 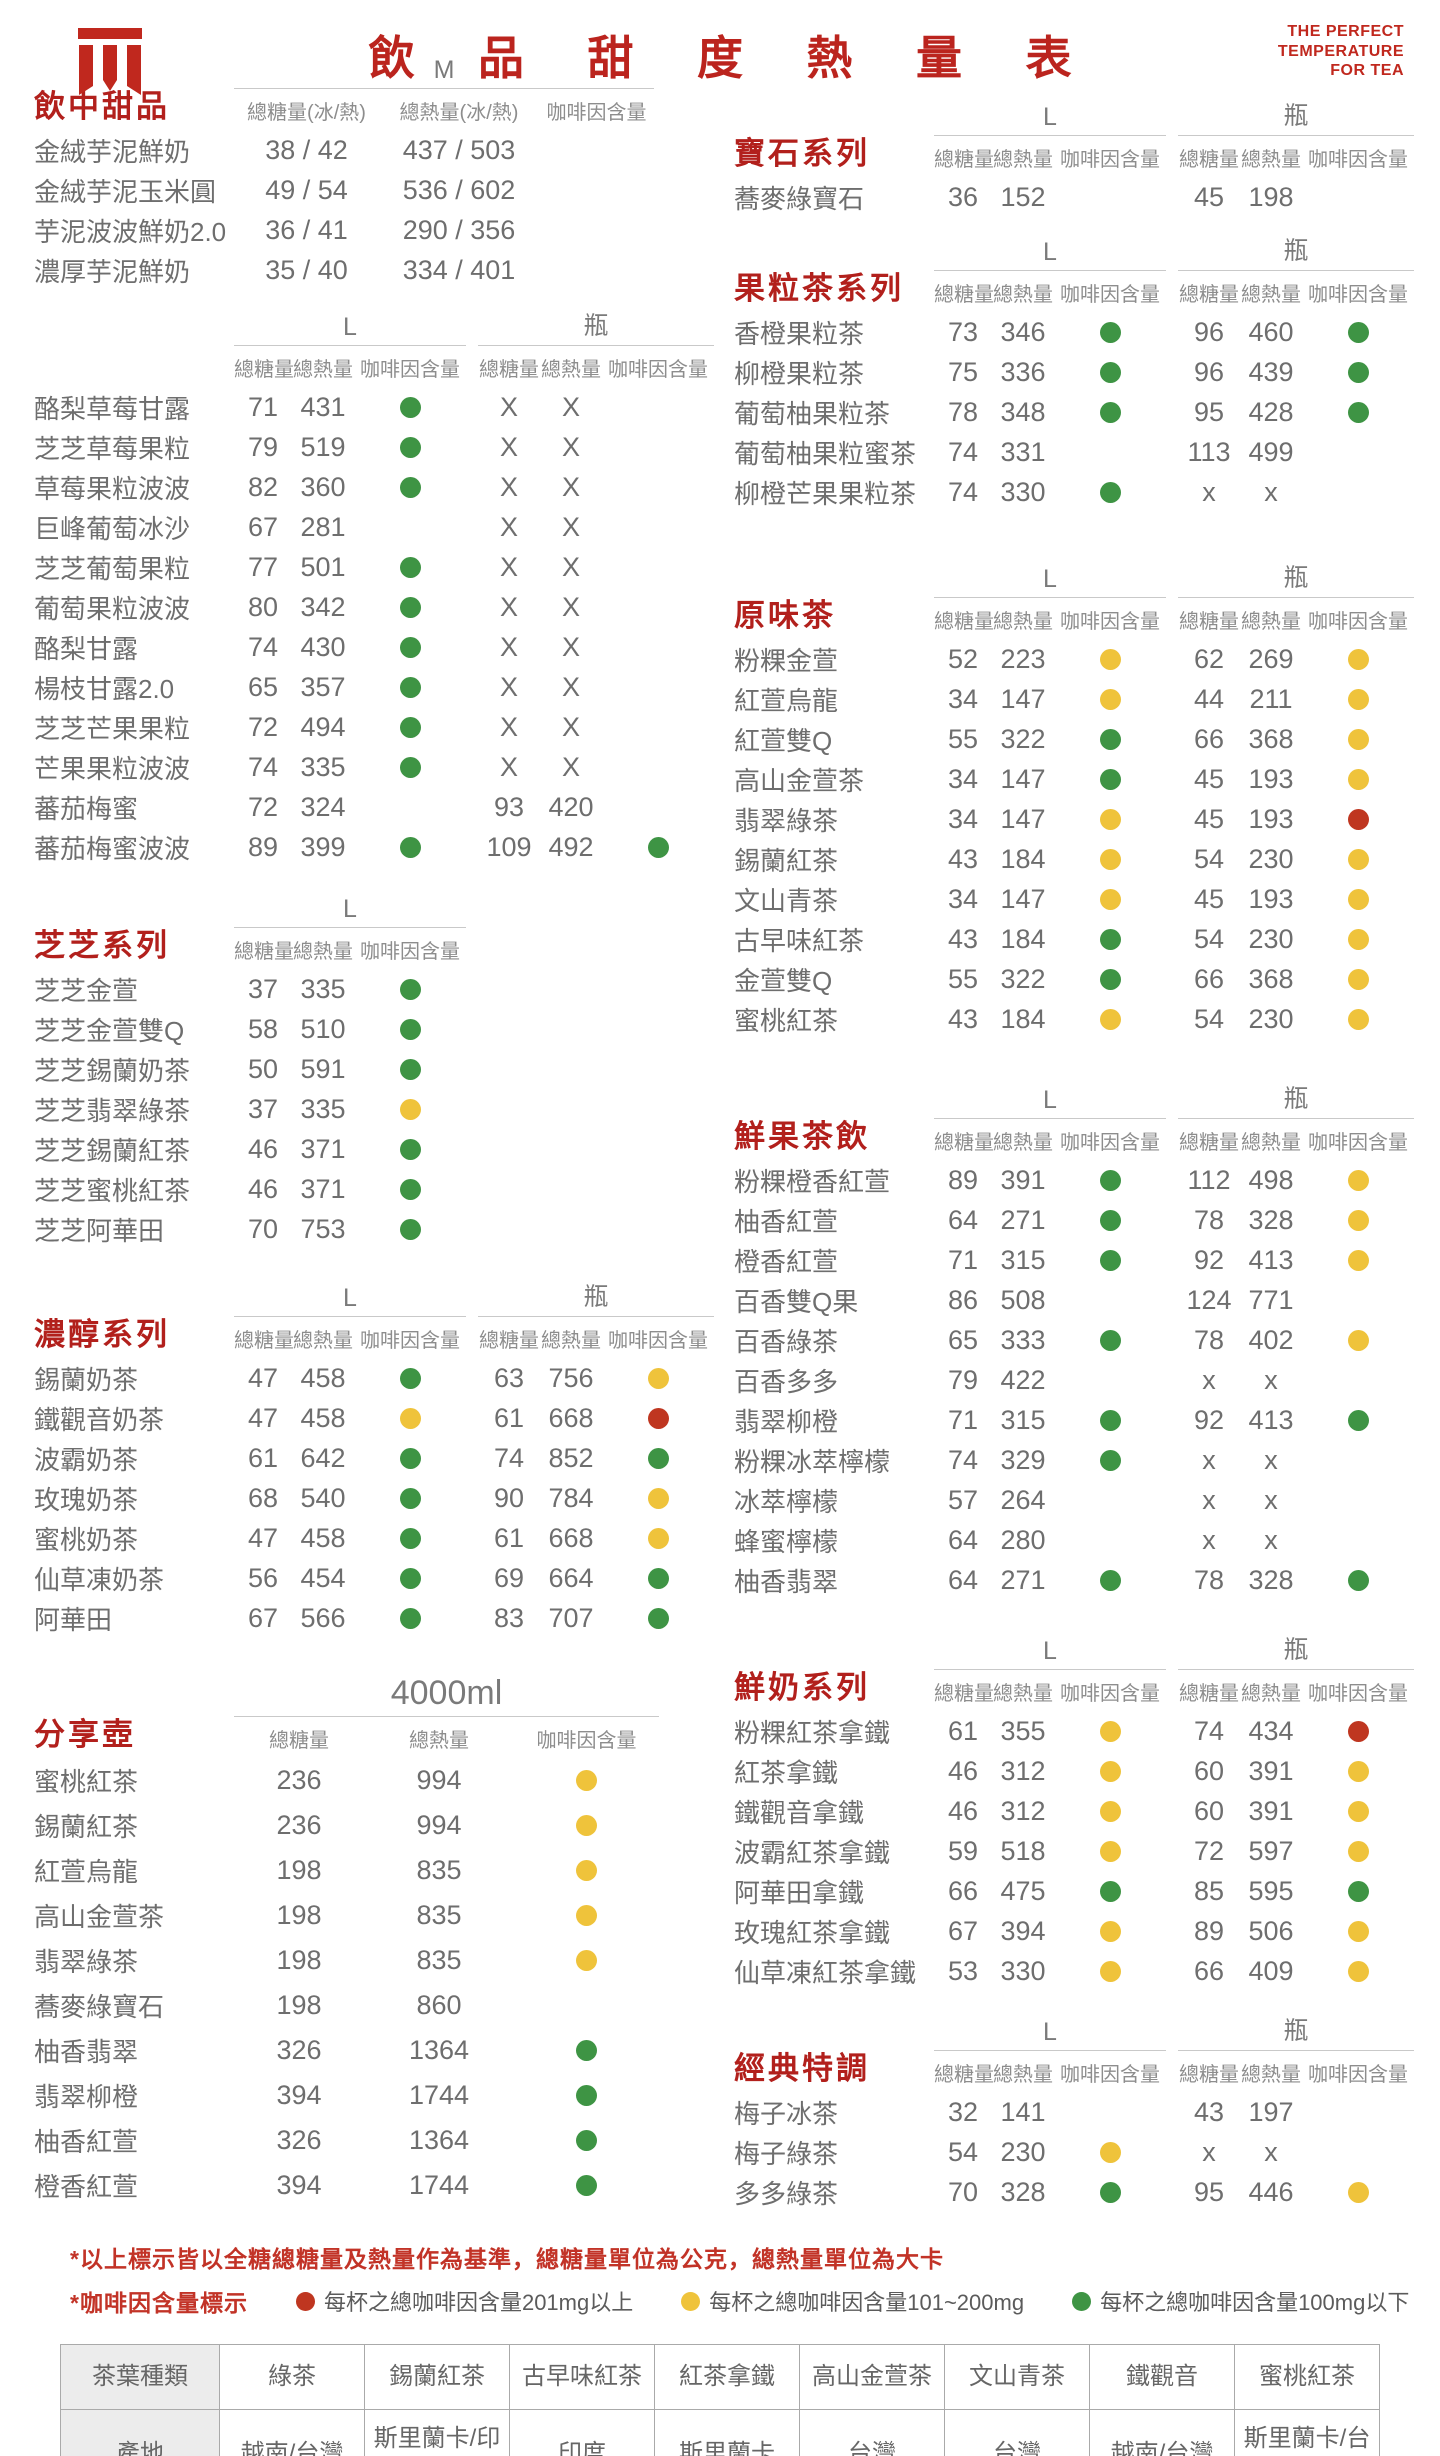 What do you see at coordinates (786, 2113) in the screenshot?
I see `drink-name: 梅子冰茶` at bounding box center [786, 2113].